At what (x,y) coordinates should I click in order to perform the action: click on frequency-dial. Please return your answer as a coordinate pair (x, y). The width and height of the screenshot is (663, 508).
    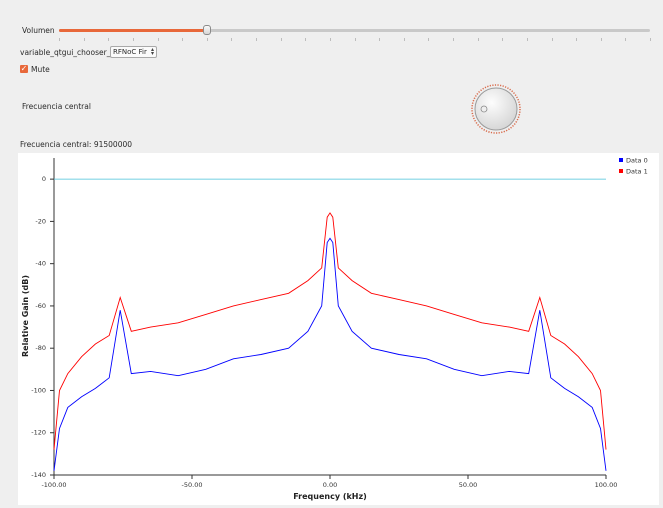
    Looking at the image, I should click on (496, 109).